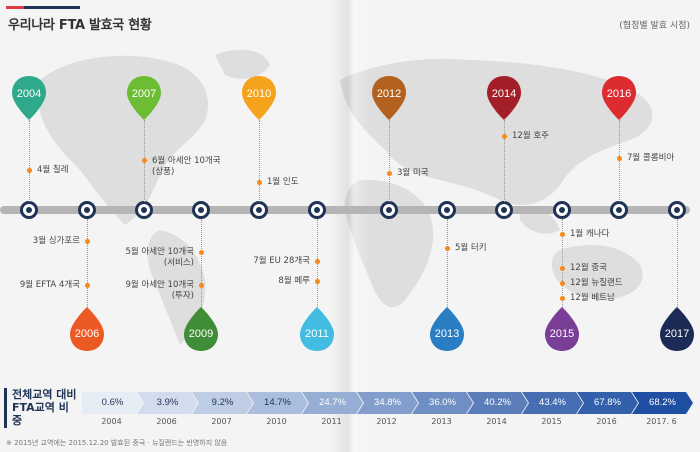 The width and height of the screenshot is (700, 452). I want to click on event-label: 9월 EFTA 4개국, so click(49, 285).